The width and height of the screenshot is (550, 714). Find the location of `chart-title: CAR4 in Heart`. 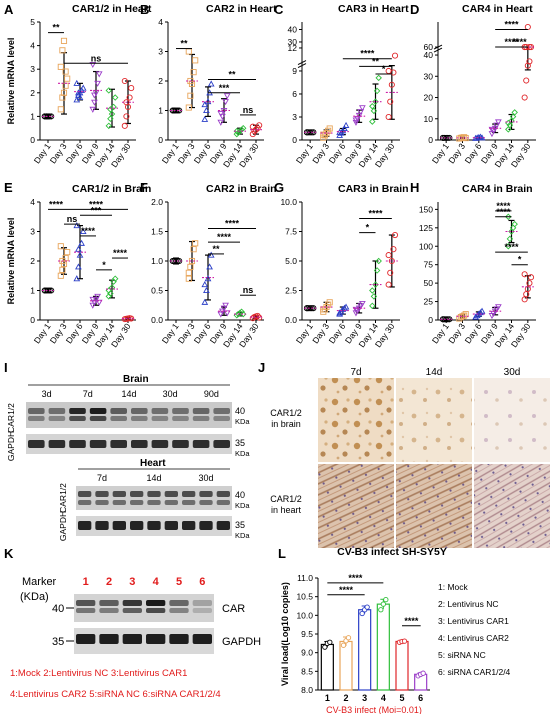

chart-title: CAR4 in Heart is located at coordinates (497, 9).